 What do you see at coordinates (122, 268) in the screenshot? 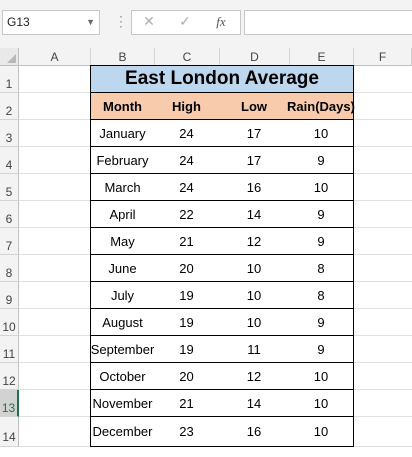
I see `table-cell: June` at bounding box center [122, 268].